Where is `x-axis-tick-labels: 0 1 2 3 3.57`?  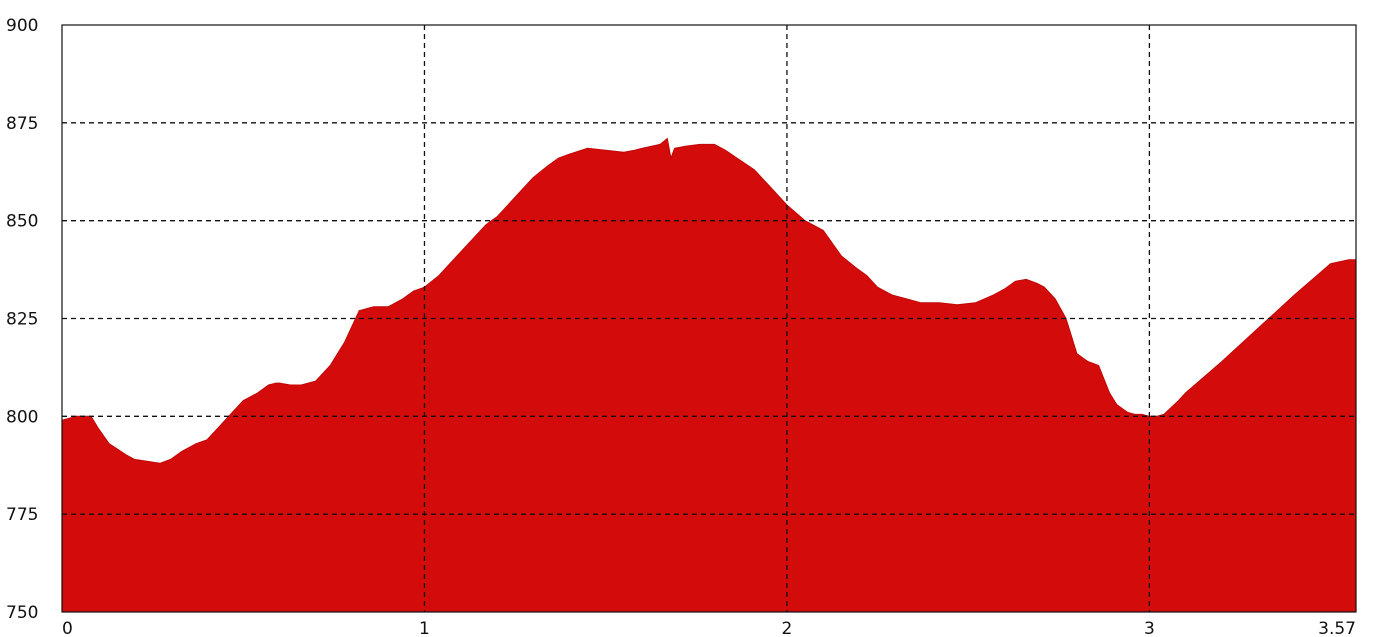
x-axis-tick-labels: 0 1 2 3 3.57 is located at coordinates (709, 628).